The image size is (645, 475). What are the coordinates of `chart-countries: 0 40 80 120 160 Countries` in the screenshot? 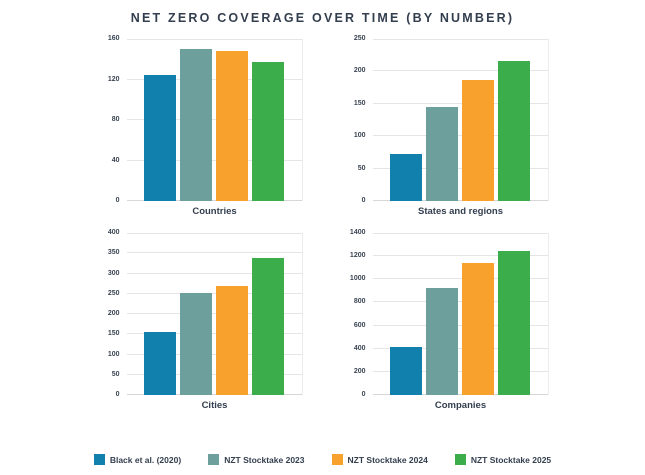 It's located at (200, 126).